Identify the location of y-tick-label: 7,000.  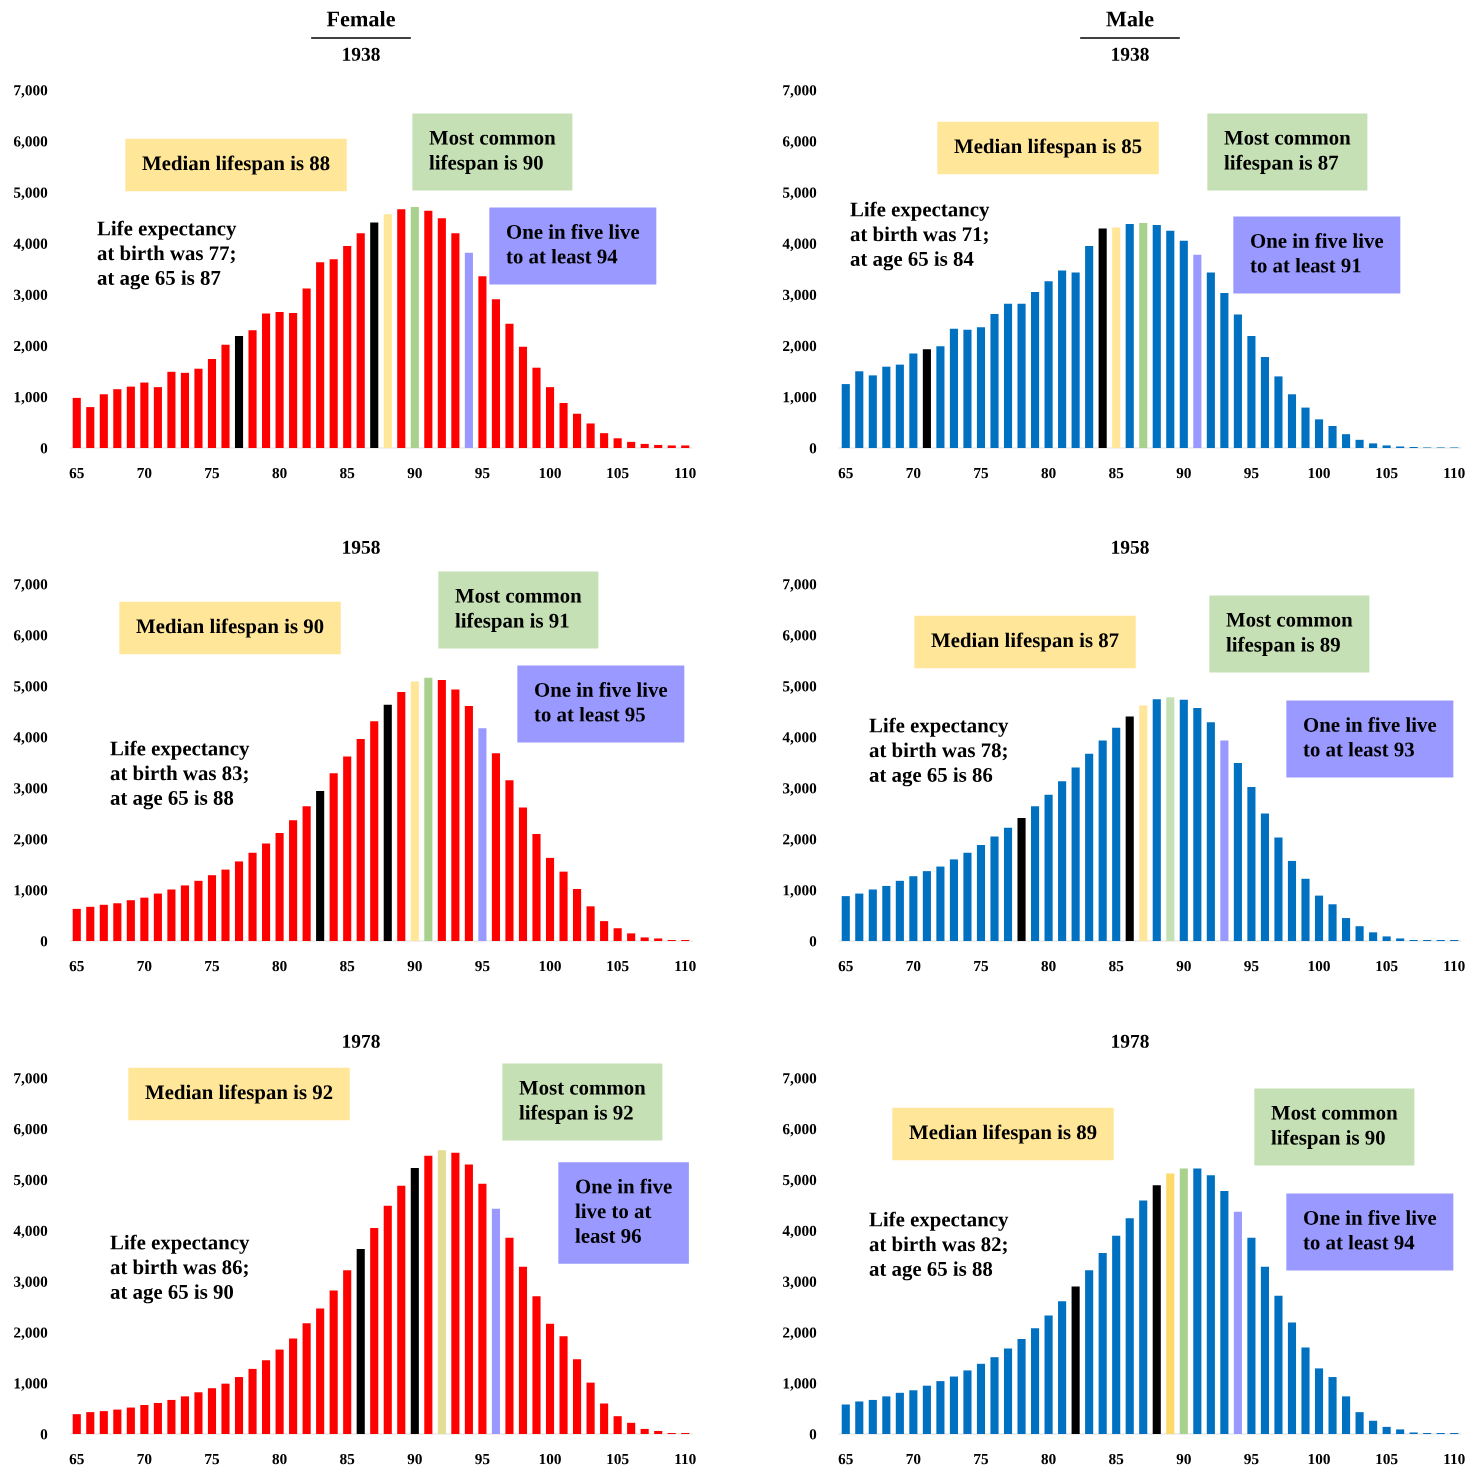
(31, 91).